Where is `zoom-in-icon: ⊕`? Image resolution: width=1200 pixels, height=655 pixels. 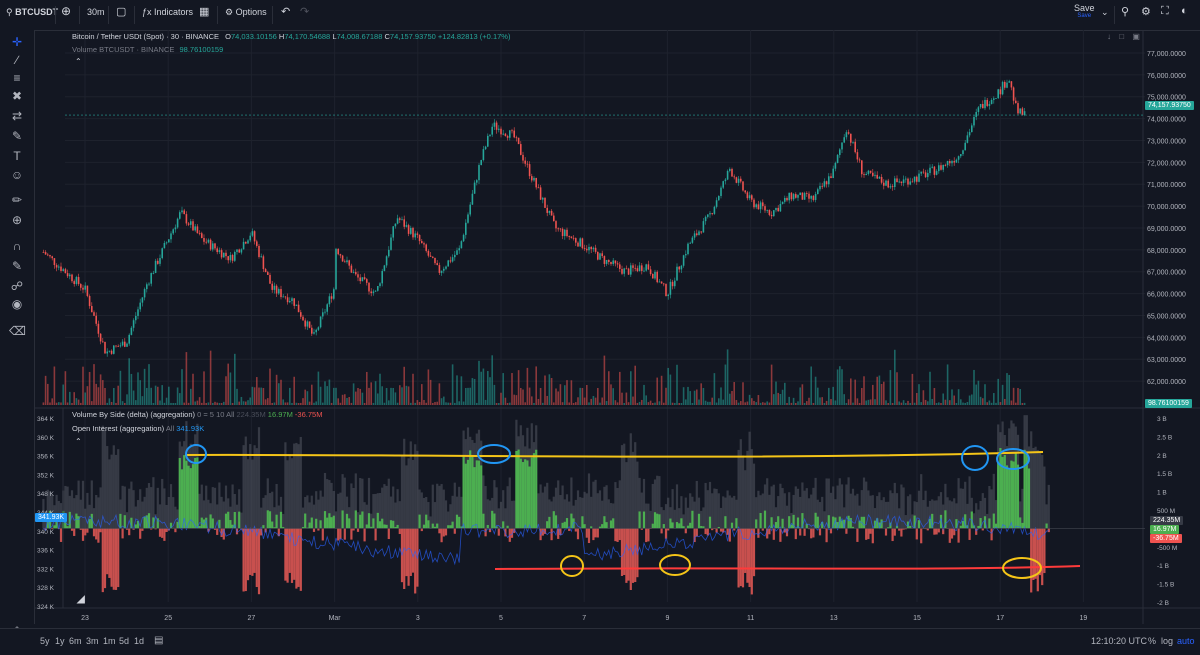
zoom-in-icon: ⊕ is located at coordinates (17, 220).